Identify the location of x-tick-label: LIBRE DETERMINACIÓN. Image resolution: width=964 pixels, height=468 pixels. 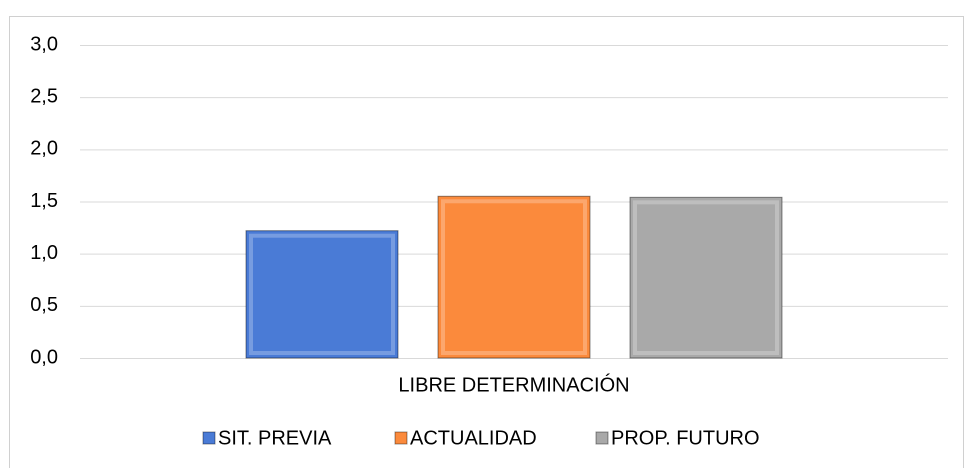
(513, 384).